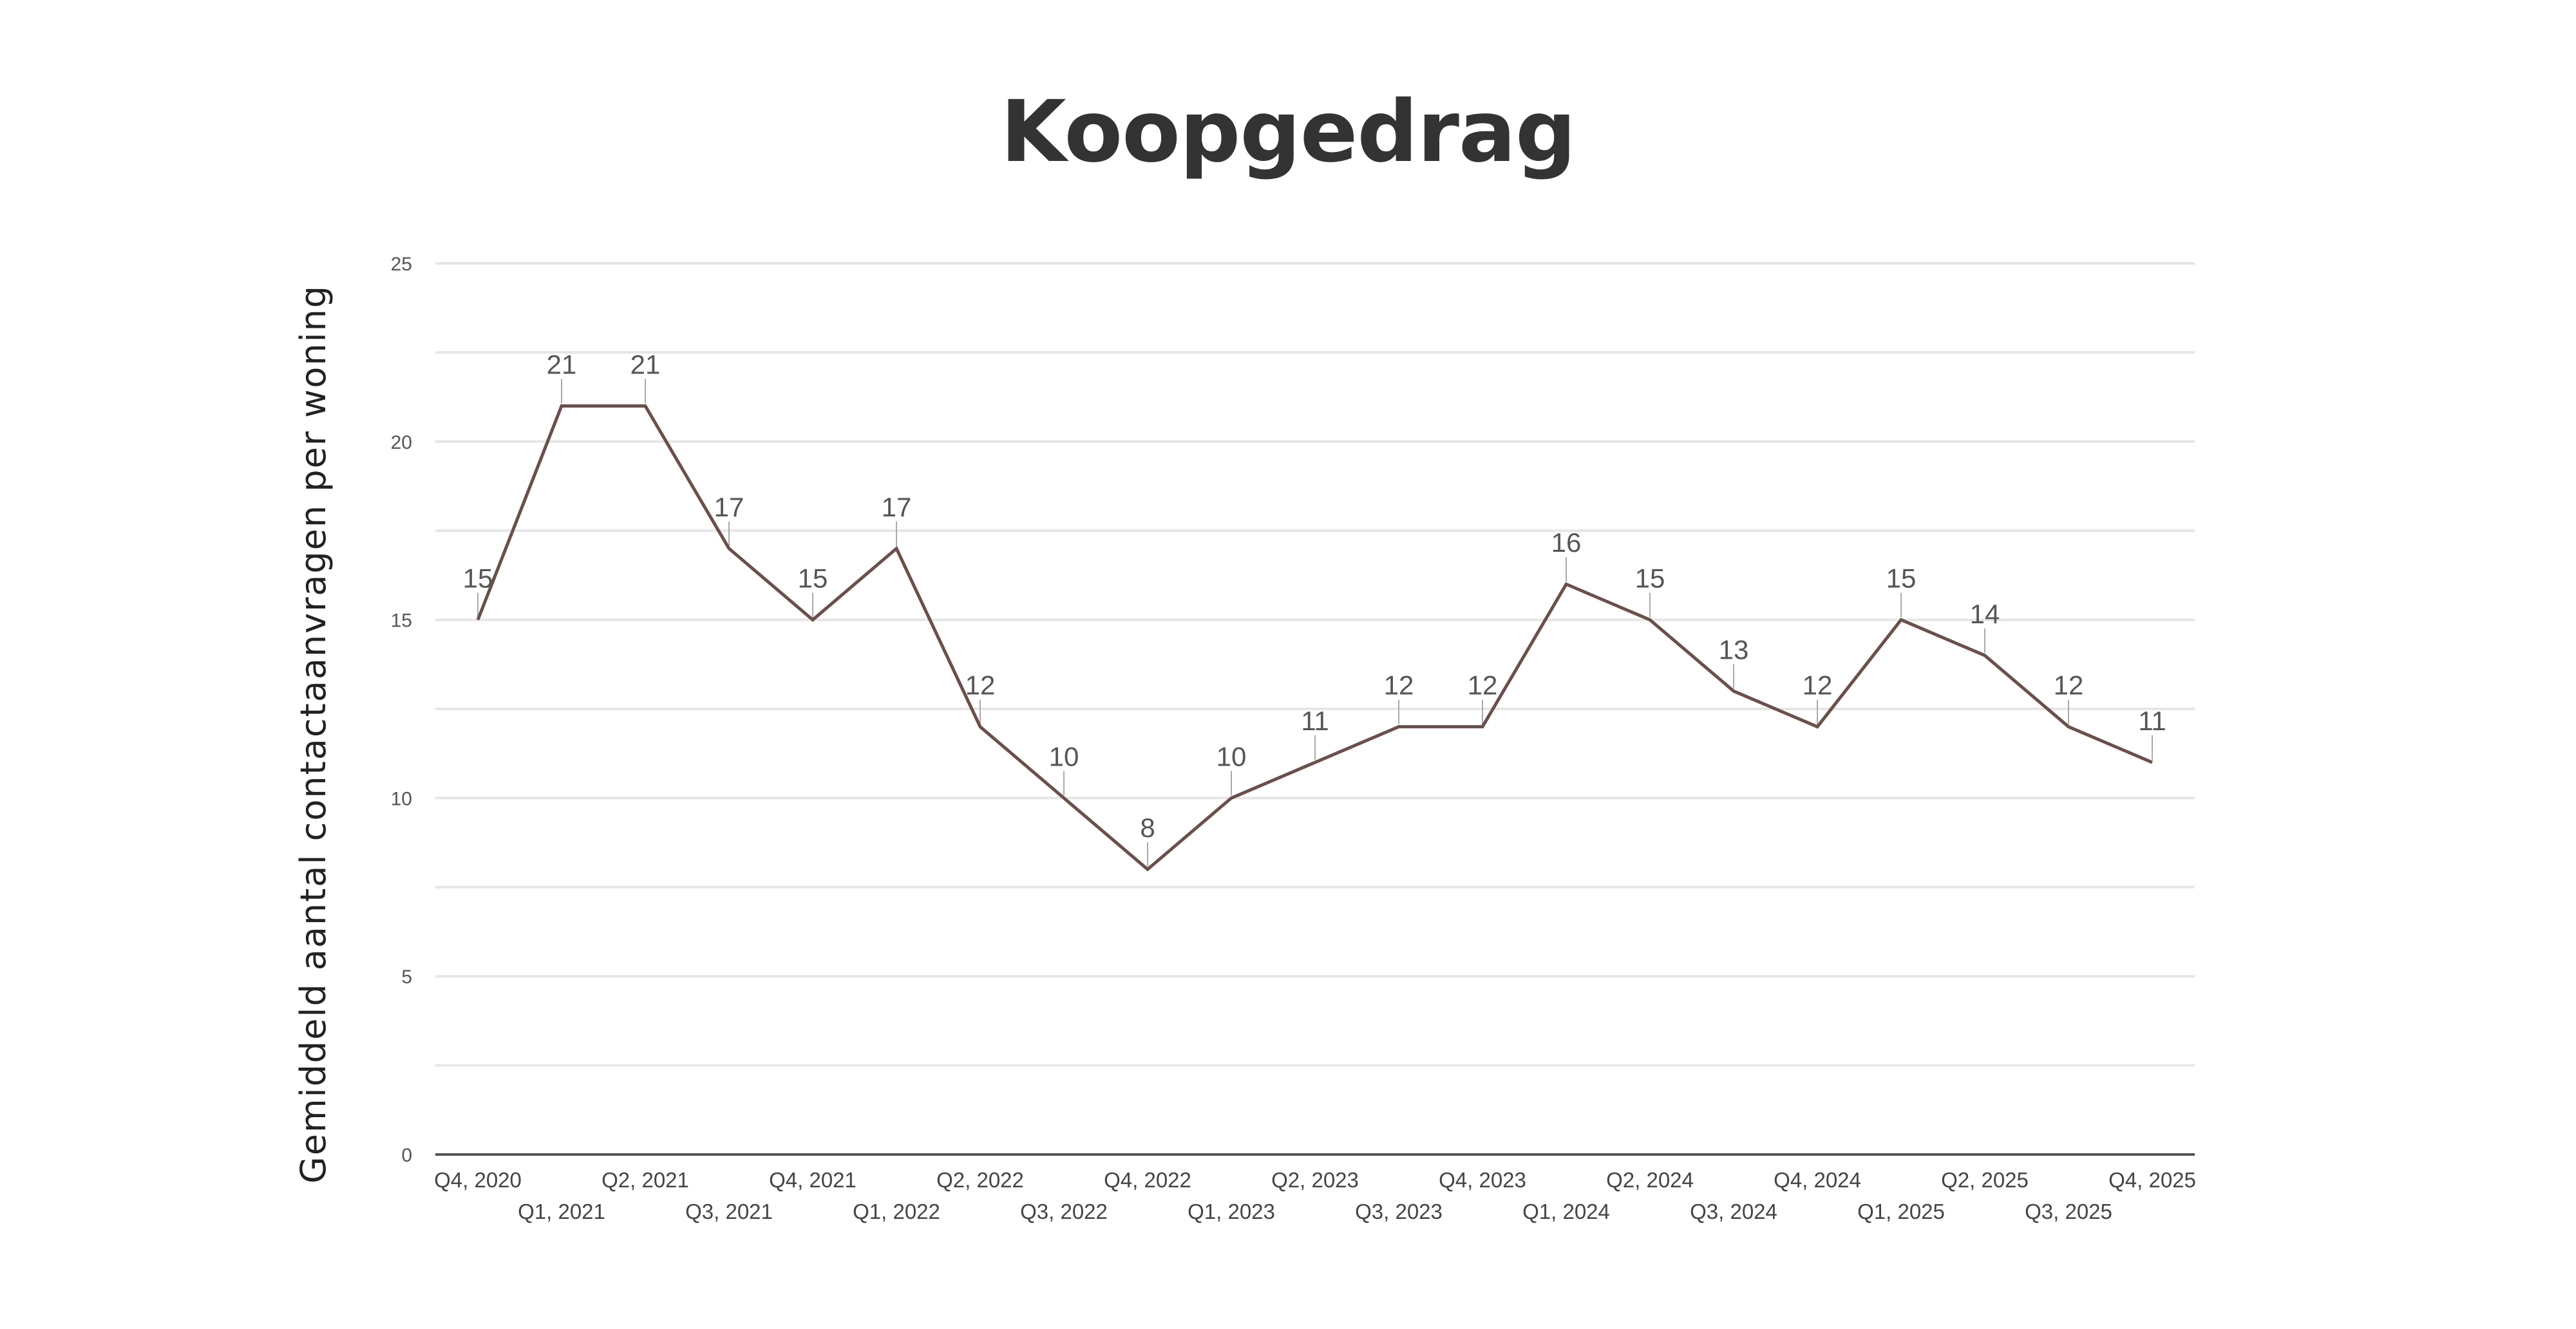  I want to click on x-tick-label: Q4, 2020, so click(478, 1180).